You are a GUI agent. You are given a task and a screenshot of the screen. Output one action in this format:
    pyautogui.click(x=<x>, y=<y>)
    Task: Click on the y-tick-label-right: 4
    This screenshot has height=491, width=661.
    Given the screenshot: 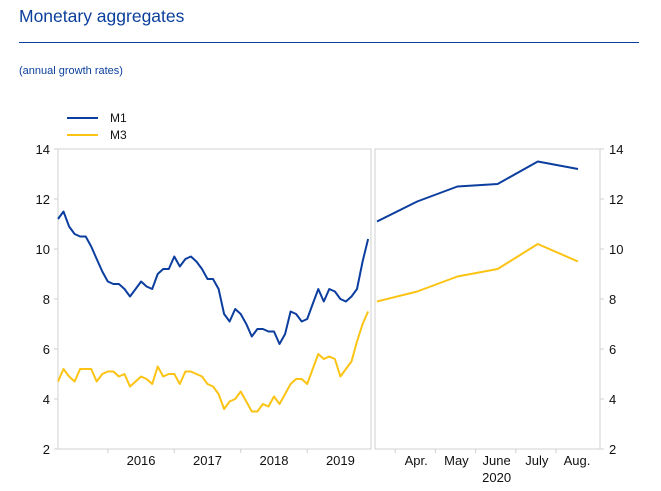 What is the action you would take?
    pyautogui.click(x=612, y=399)
    